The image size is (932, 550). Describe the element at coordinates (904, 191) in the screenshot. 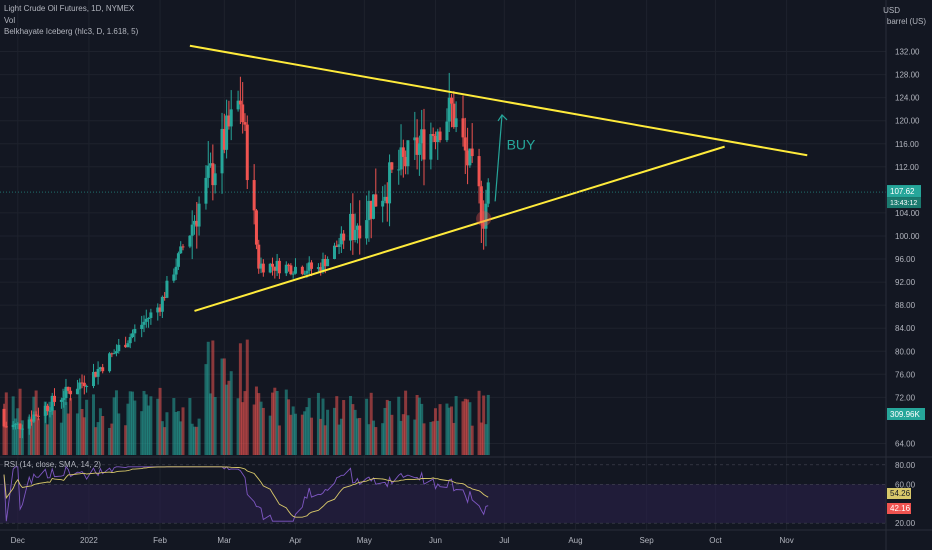

I see `last-price-badge` at that location.